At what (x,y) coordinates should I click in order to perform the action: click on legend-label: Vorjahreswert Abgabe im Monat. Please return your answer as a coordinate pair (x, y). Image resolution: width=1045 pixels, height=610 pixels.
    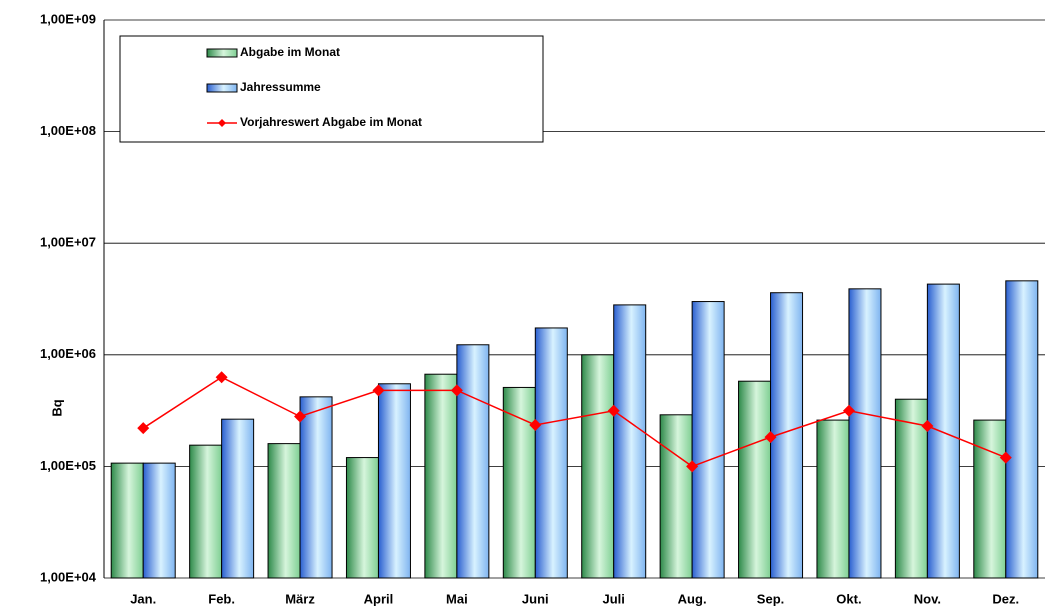
    Looking at the image, I should click on (331, 122).